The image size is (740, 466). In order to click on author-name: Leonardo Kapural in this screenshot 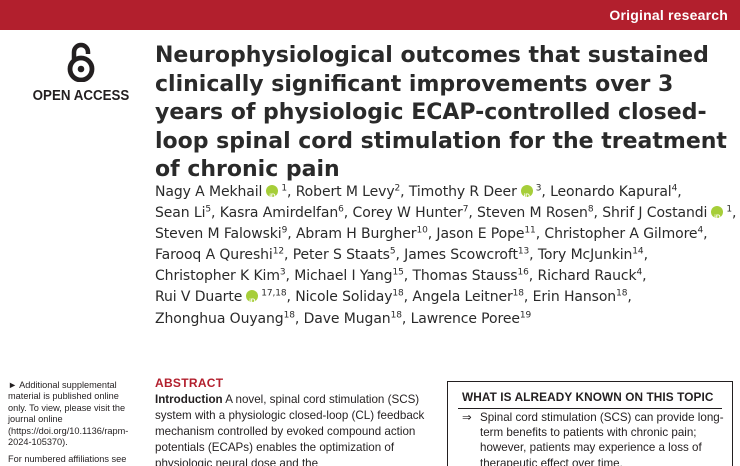, I will do `click(611, 192)`.